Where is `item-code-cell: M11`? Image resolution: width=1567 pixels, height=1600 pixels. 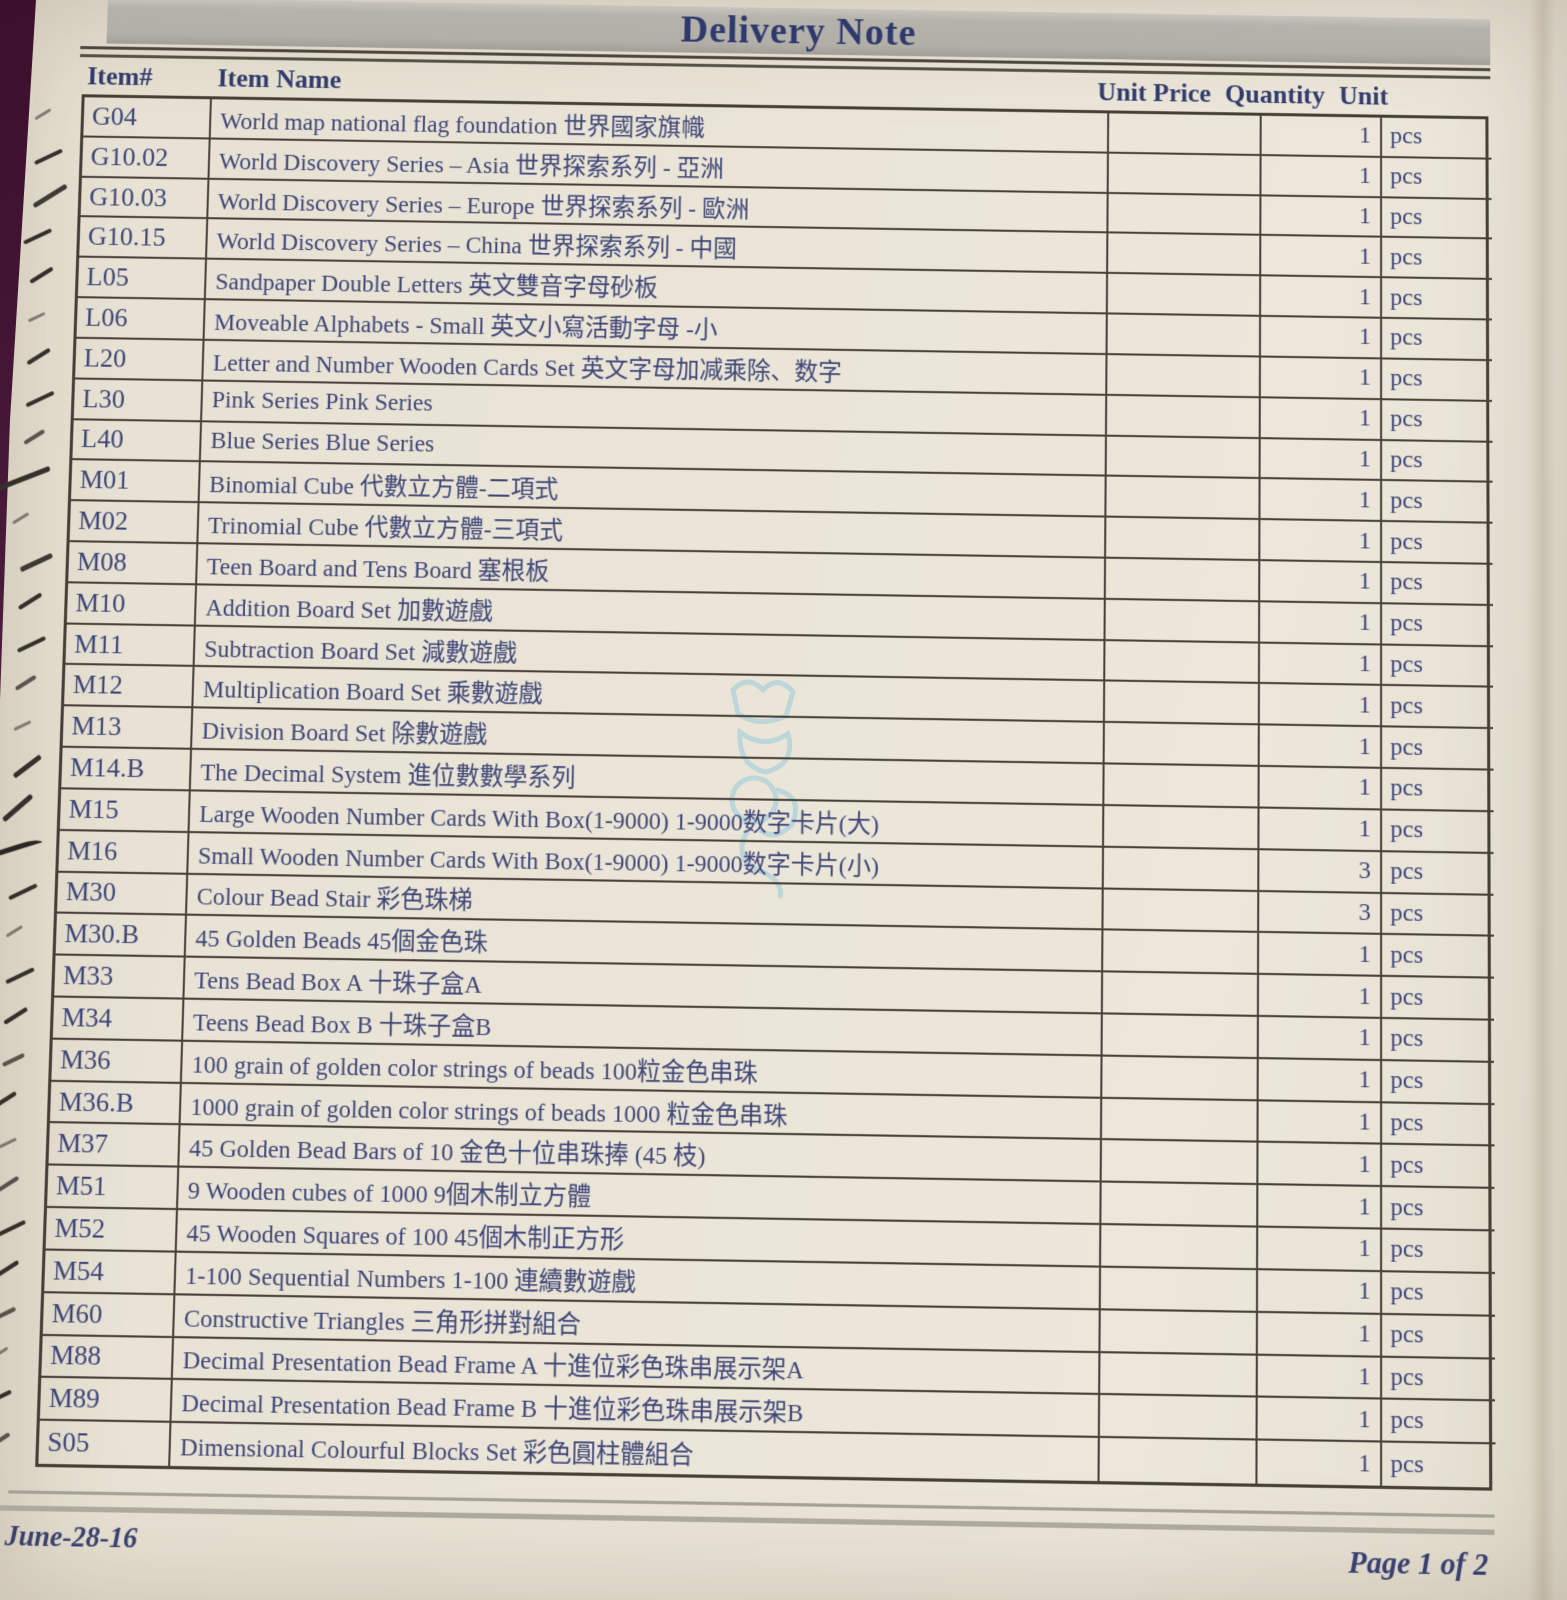 item-code-cell: M11 is located at coordinates (98, 644).